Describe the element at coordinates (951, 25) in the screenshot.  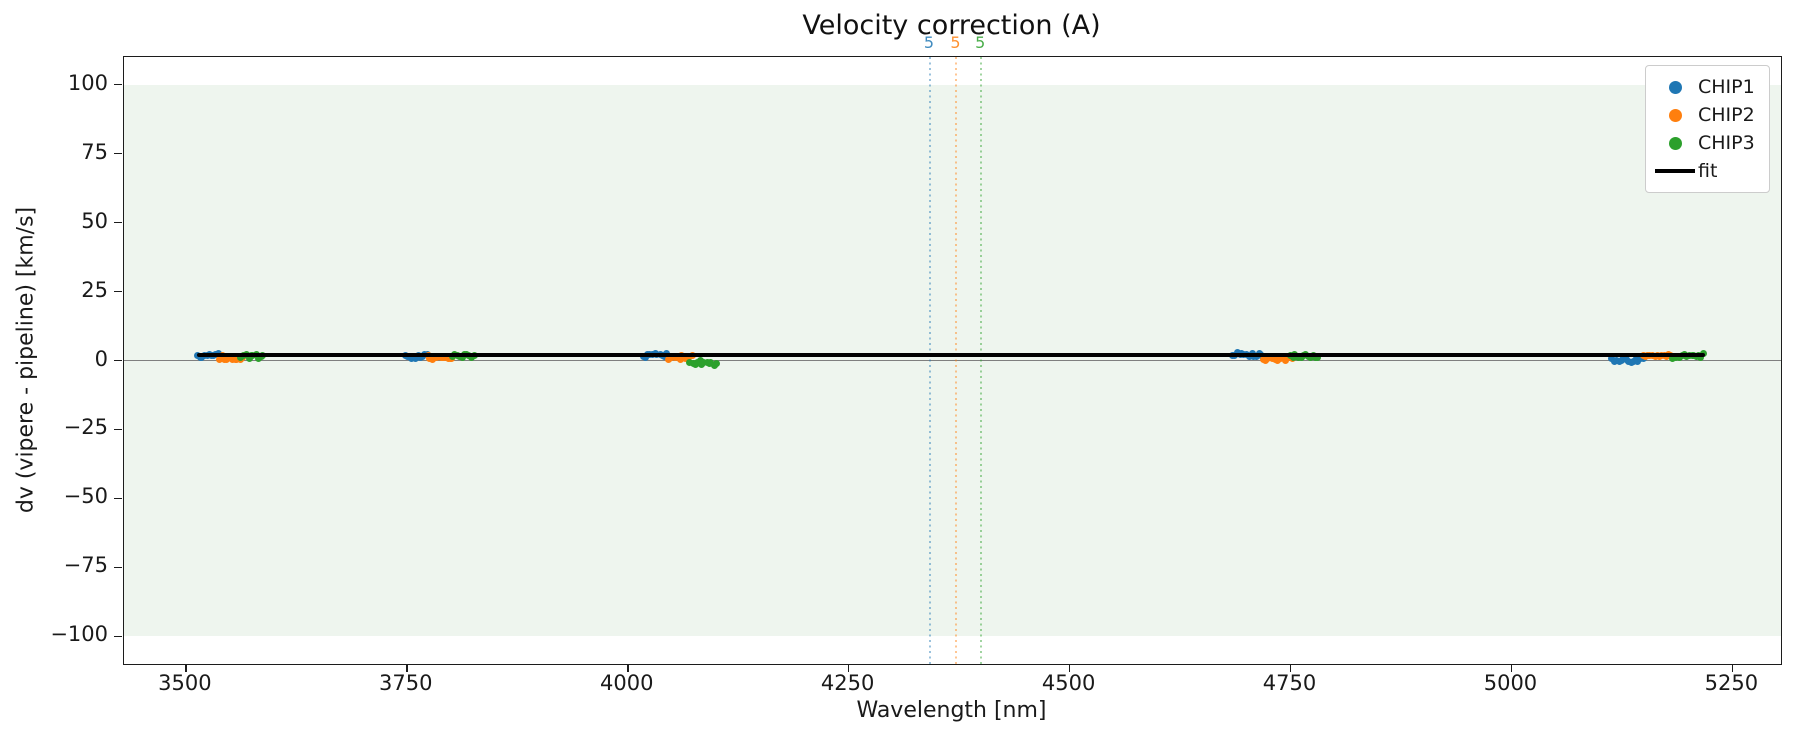
I see `chart-title: Velocity correction (A)` at that location.